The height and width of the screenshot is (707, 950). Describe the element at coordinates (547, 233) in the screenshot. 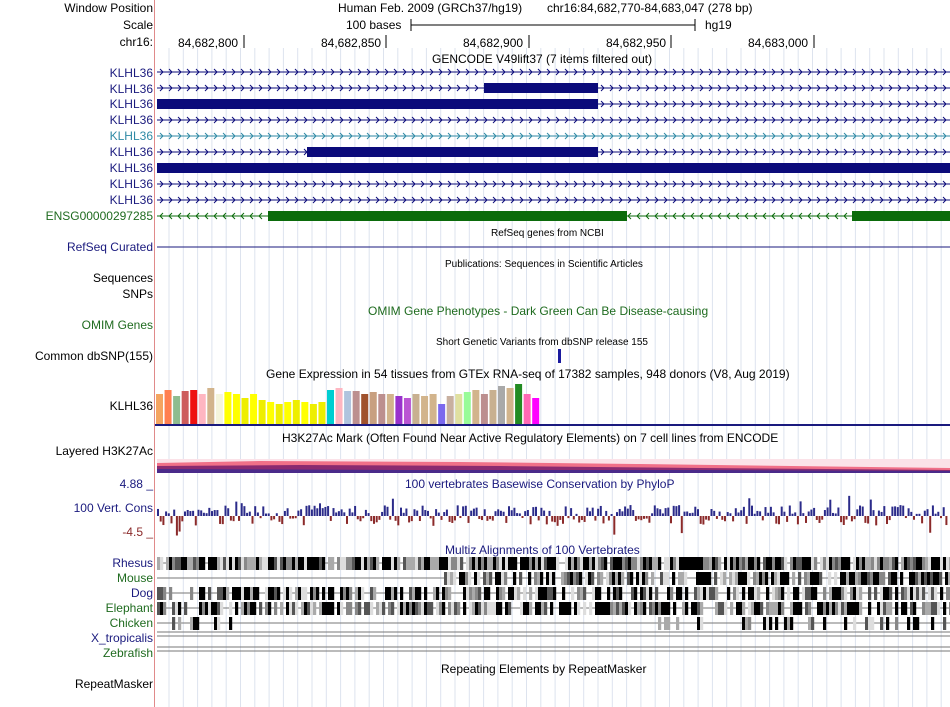

I see `refseq-title: RefSeq genes from NCBI` at that location.